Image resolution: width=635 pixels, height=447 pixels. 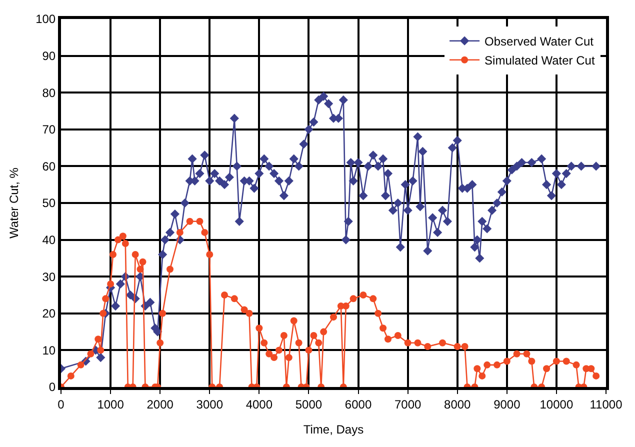 I want to click on y-tick-label: 90, so click(x=49, y=56).